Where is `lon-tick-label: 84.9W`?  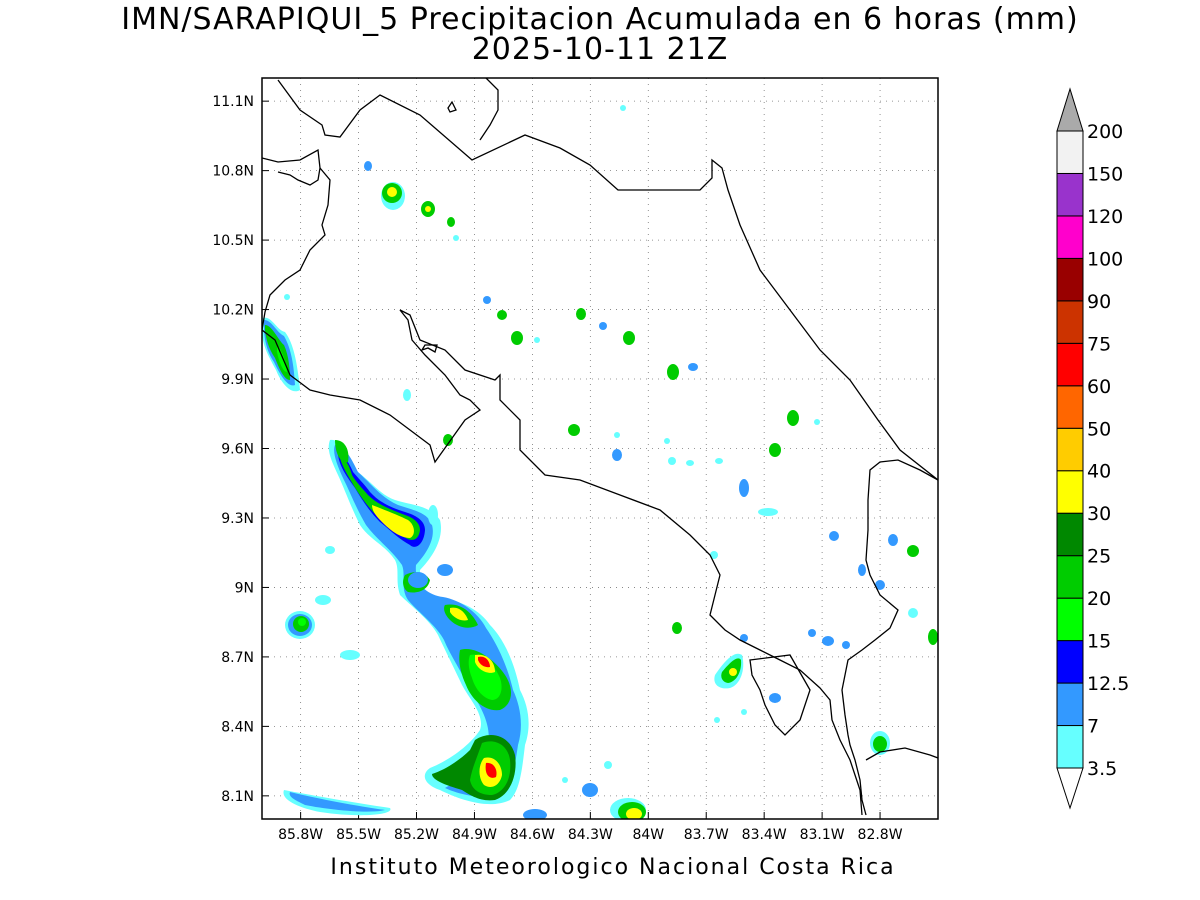
lon-tick-label: 84.9W is located at coordinates (474, 835).